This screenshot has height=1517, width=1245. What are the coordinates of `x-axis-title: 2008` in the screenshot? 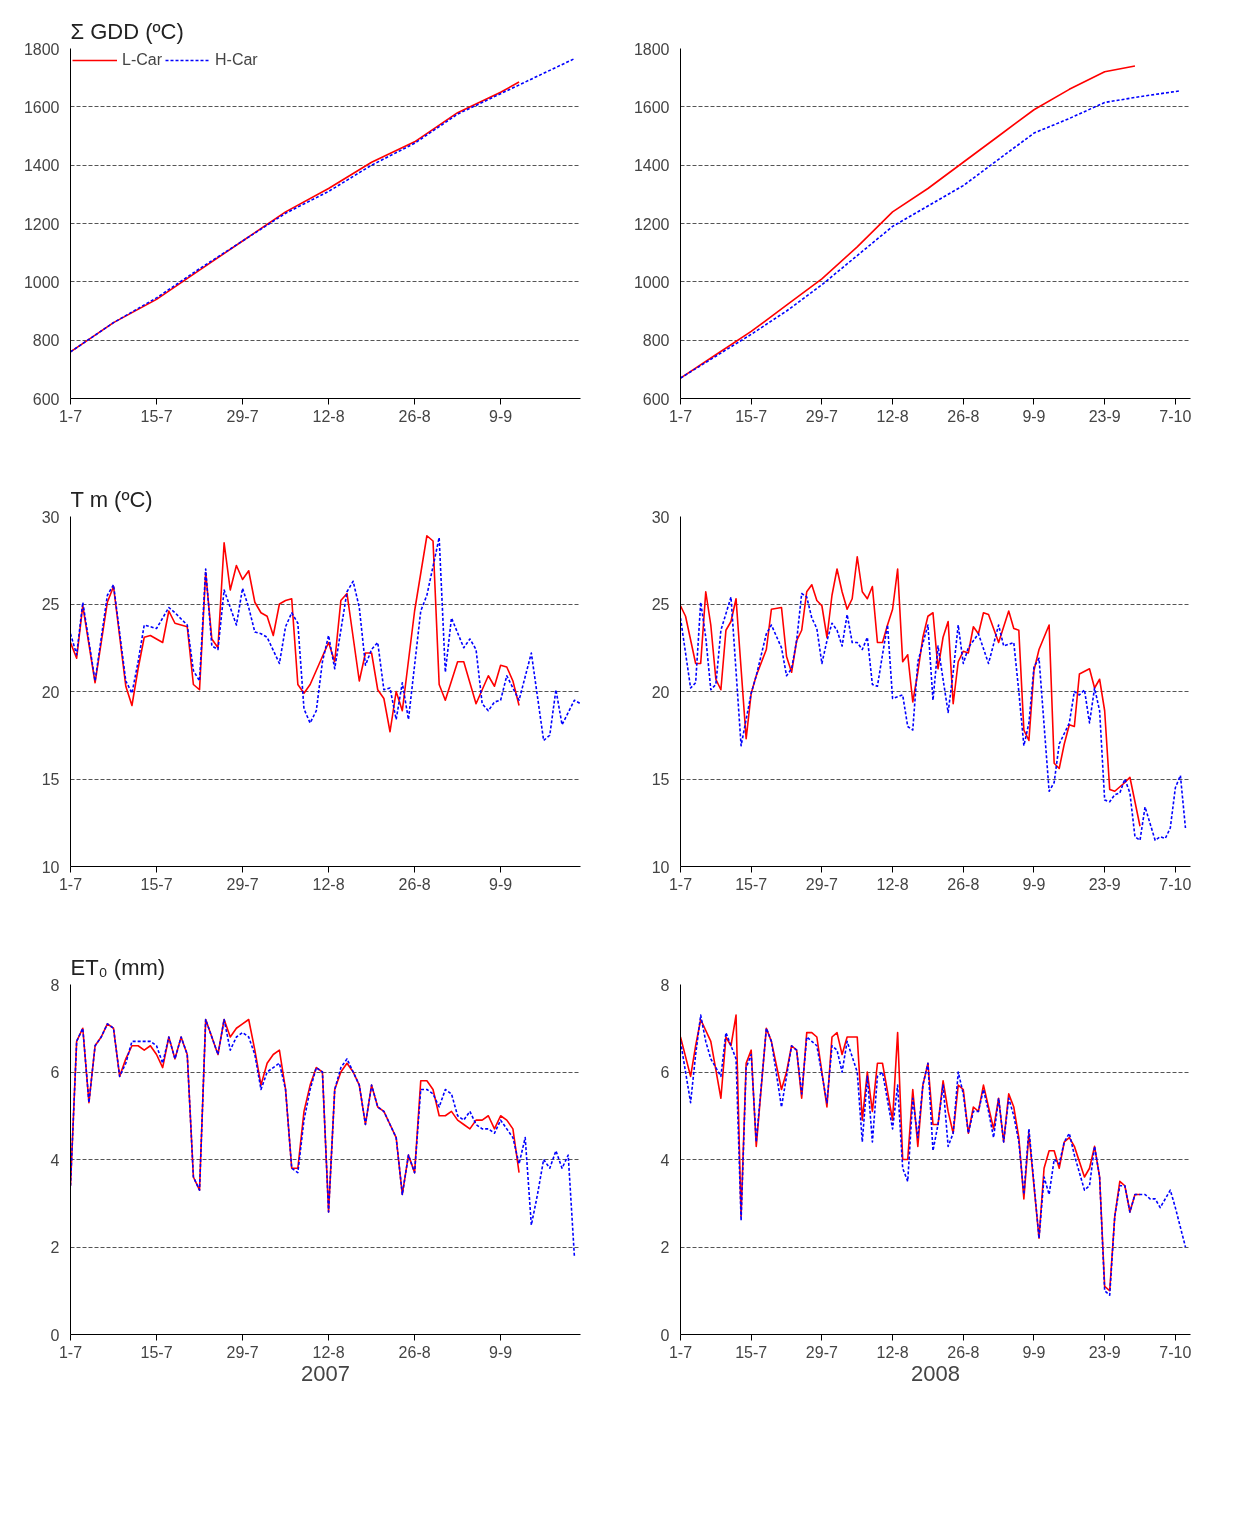 It's located at (935, 1373).